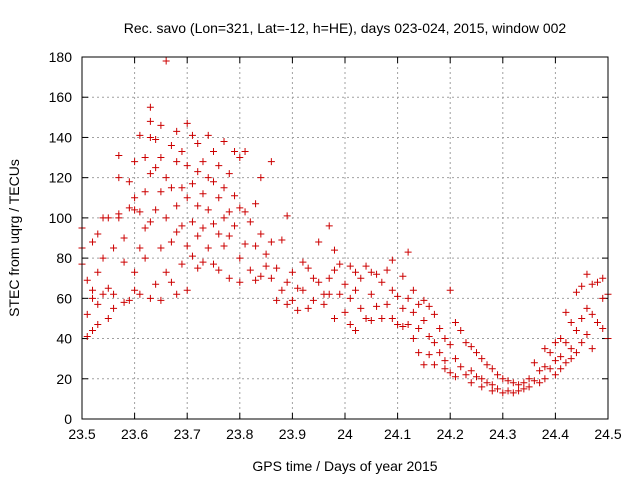 Image resolution: width=640 pixels, height=480 pixels. What do you see at coordinates (187, 434) in the screenshot?
I see `x-tick-label: 23.7` at bounding box center [187, 434].